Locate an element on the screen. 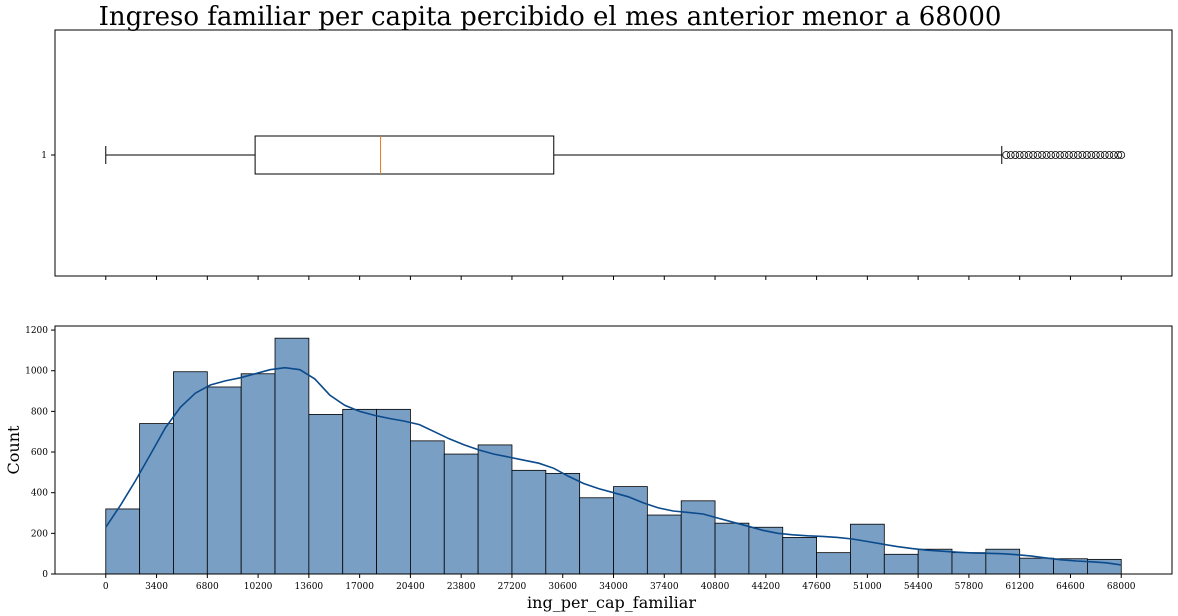 Image resolution: width=1178 pixels, height=616 pixels. histogram-ytick-label: 1200 is located at coordinates (36, 331).